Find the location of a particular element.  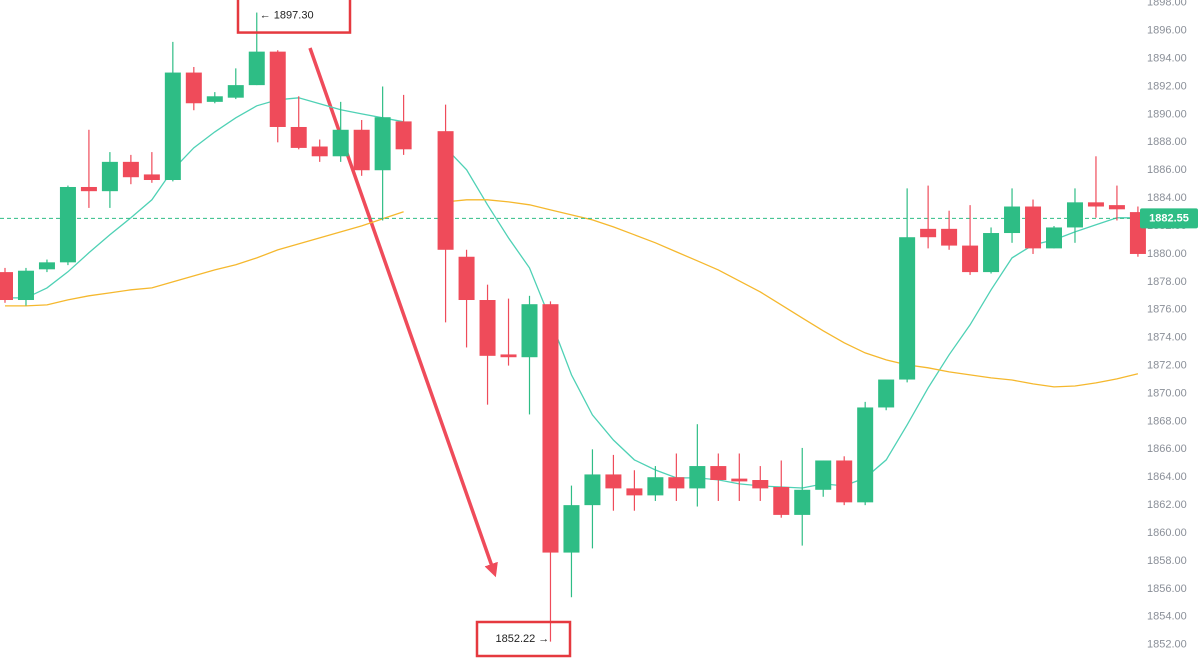

y-tick-label: 1886.00 is located at coordinates (1167, 170).